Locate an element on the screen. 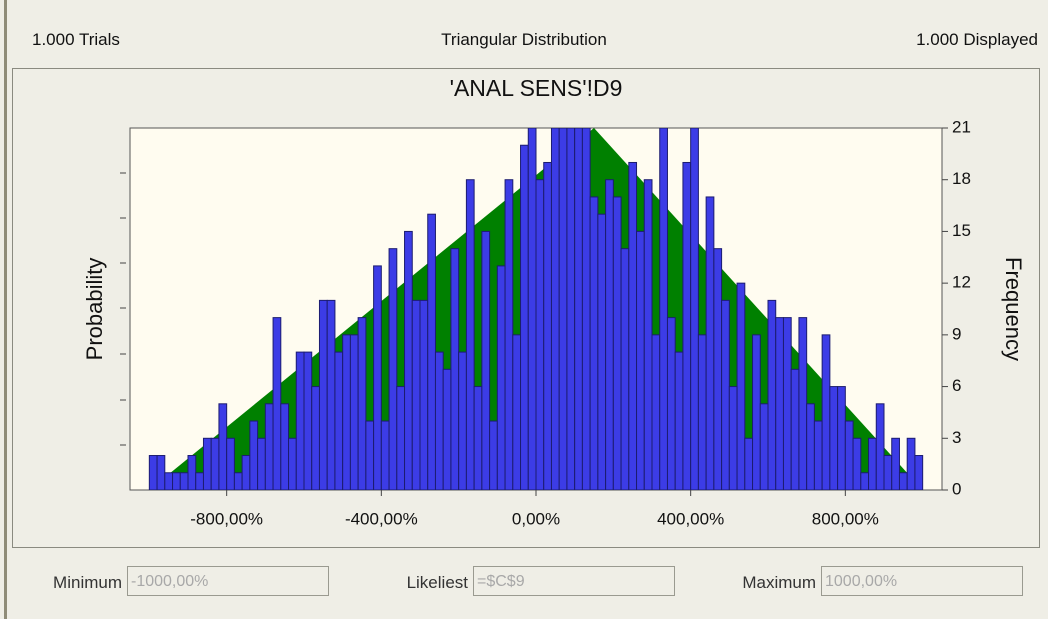  y-tick-label: 15 is located at coordinates (961, 230).